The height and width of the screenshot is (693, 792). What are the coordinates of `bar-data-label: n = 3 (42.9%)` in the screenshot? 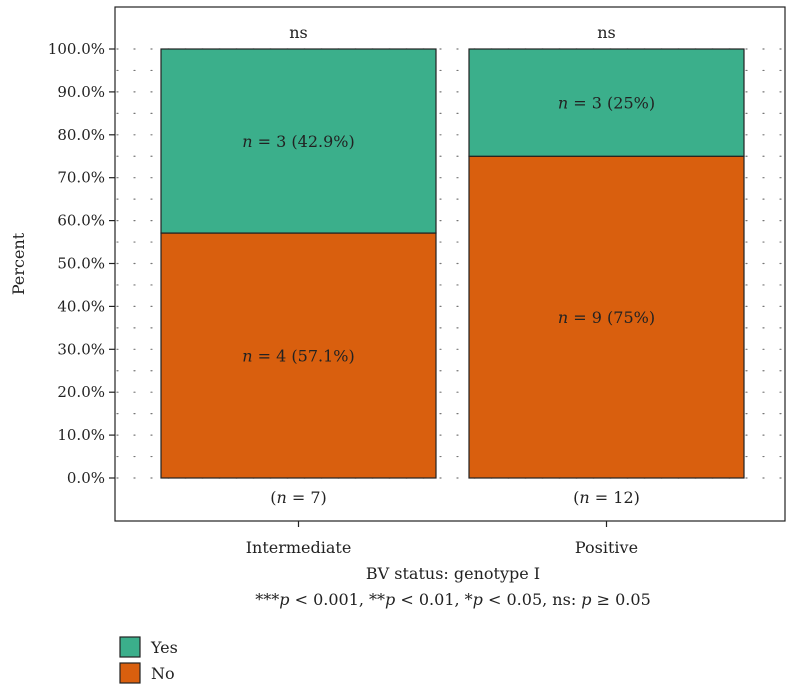 It's located at (298, 141).